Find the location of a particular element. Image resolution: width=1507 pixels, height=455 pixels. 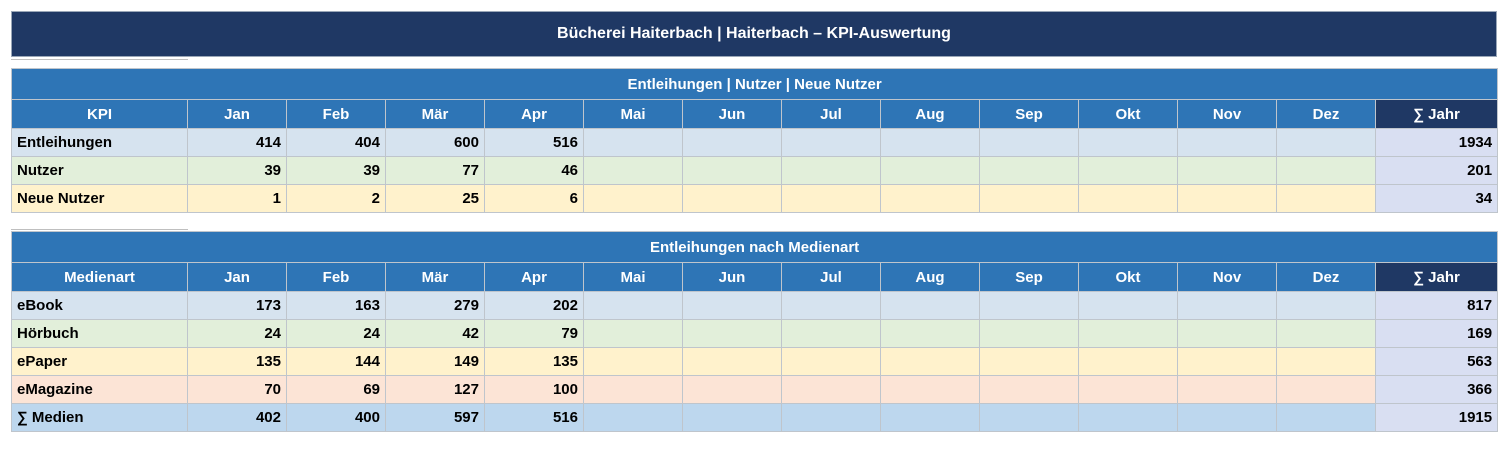

row-sum: 817 is located at coordinates (1436, 305).